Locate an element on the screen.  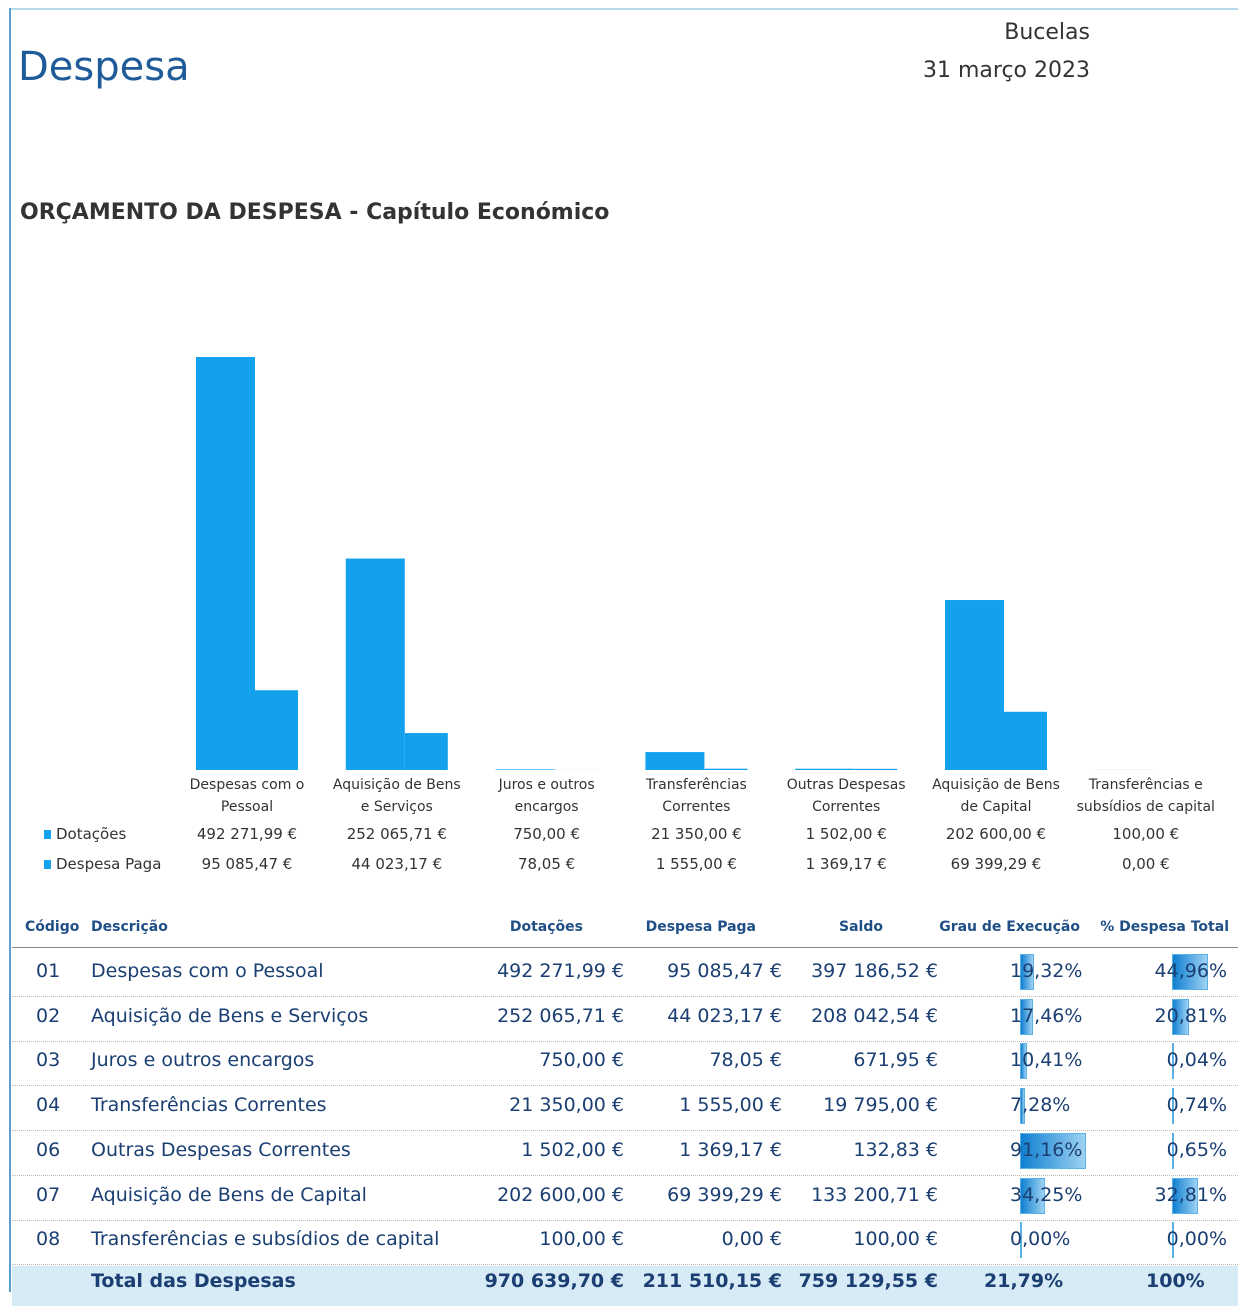
cell: 0,04% is located at coordinates (1197, 1060).